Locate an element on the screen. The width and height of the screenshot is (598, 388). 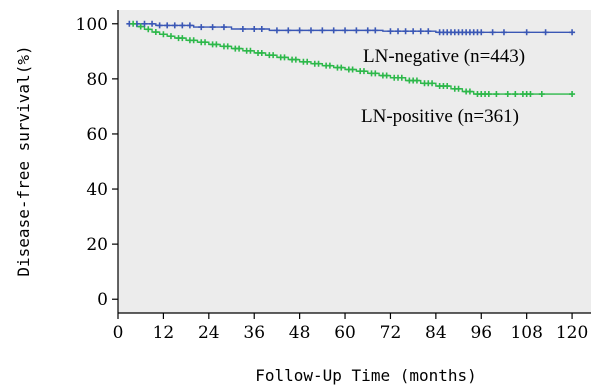
y-tick-label-80: 80 is located at coordinates (97, 80).